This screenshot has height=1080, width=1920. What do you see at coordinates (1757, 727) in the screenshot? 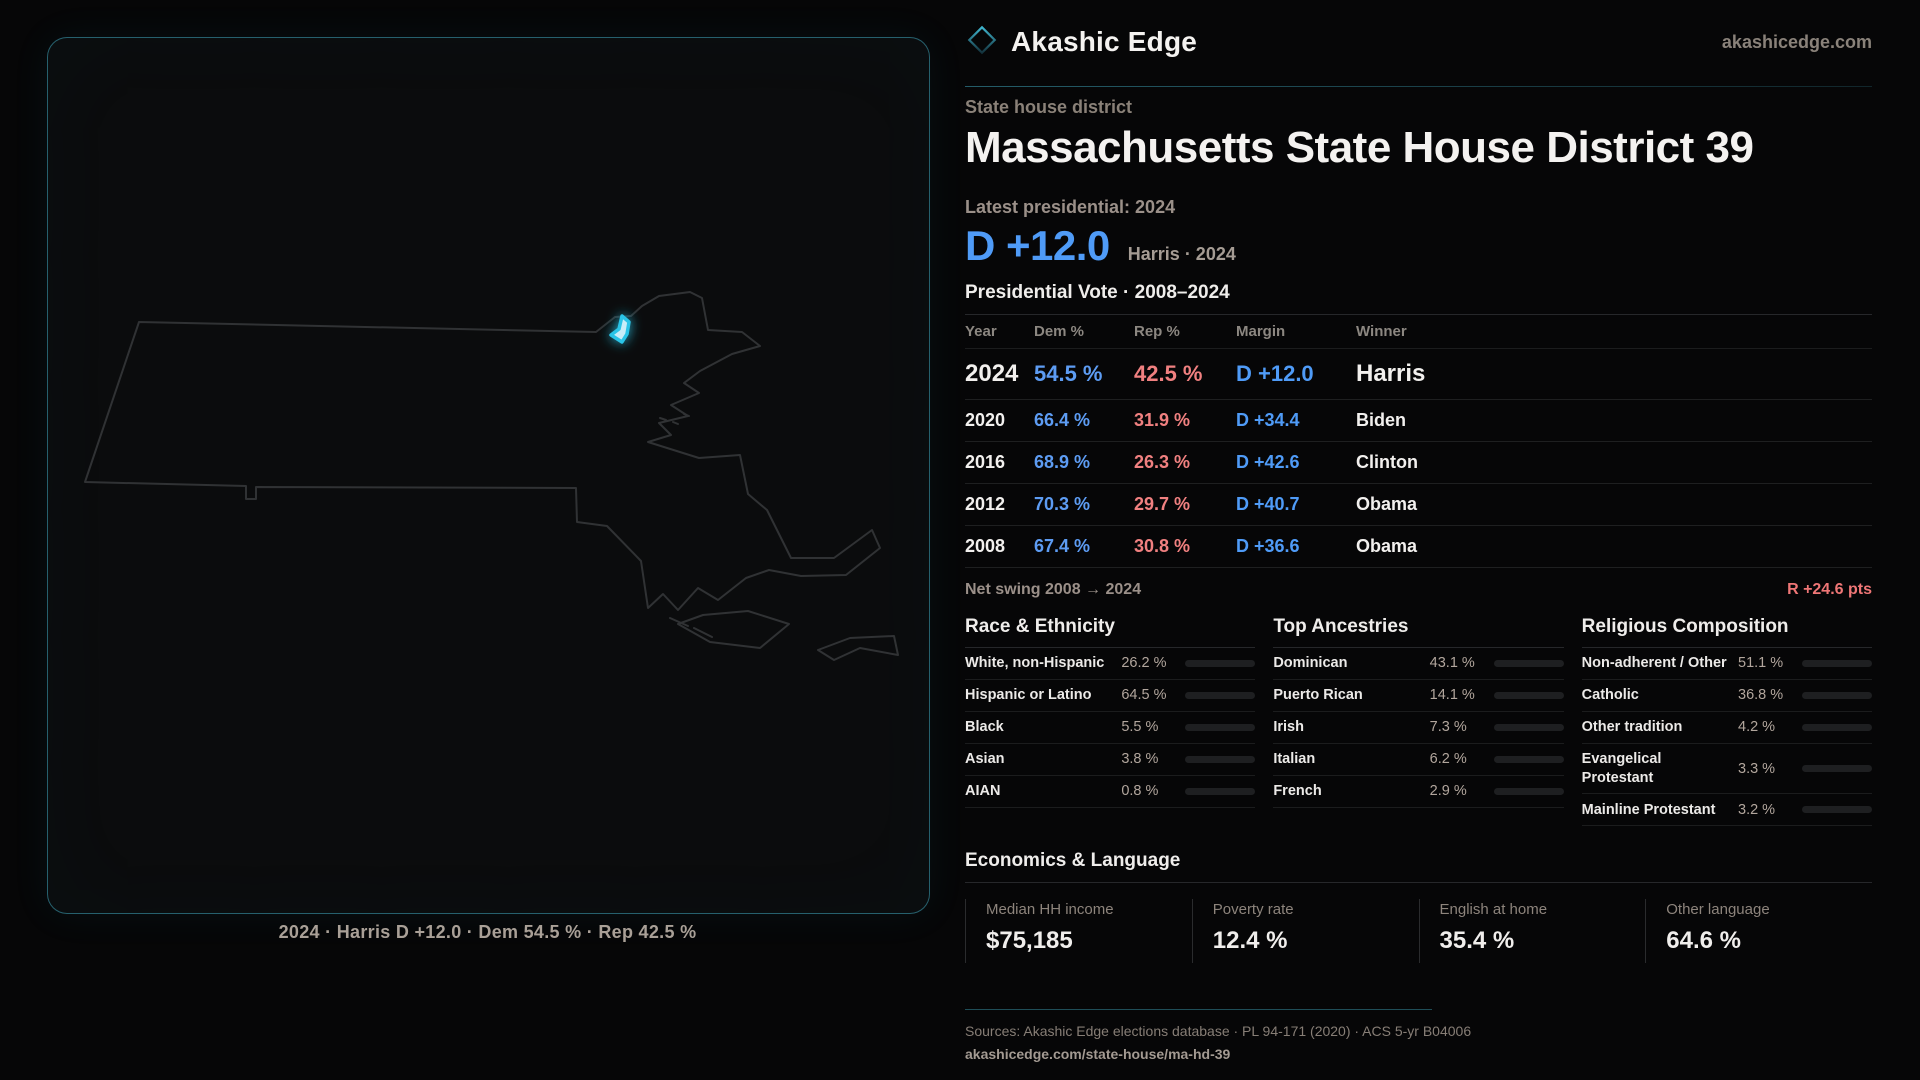
I see `stat-value: 4.2 %` at bounding box center [1757, 727].